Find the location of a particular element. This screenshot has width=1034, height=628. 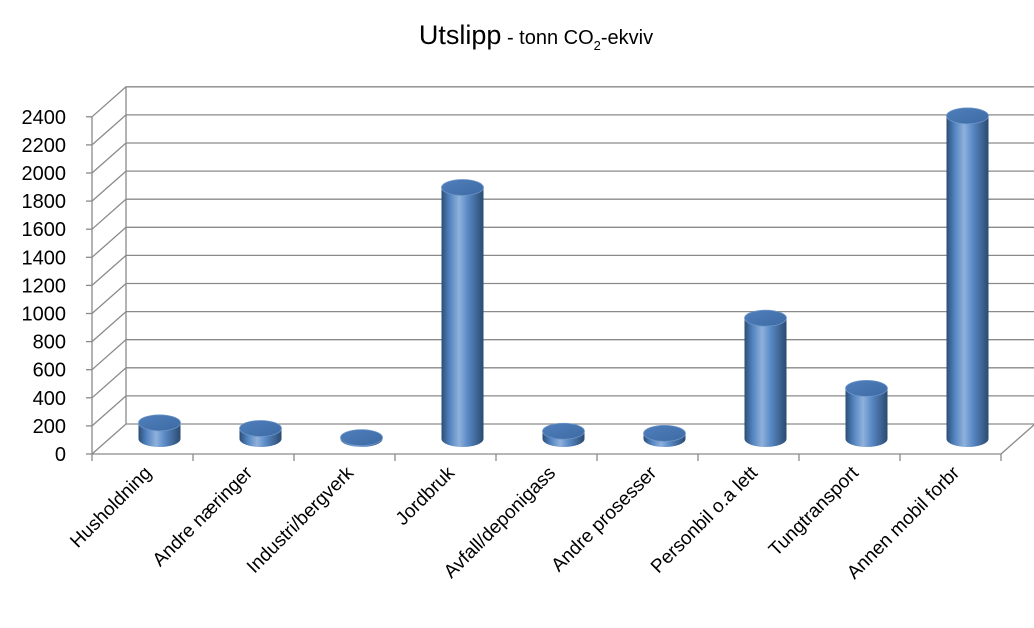

chart-title: Utslipp - tonn CO2-ekviv is located at coordinates (536, 36).